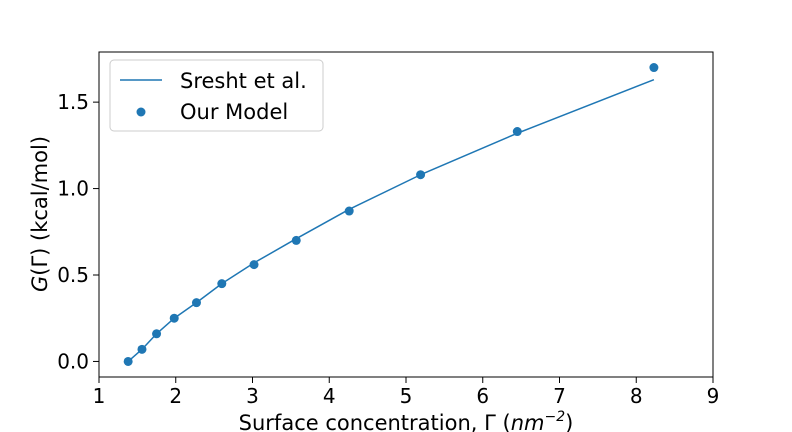 Image resolution: width=792 pixels, height=432 pixels. I want to click on y-axis-label: G(Γ) (kcal/mol), so click(40, 214).